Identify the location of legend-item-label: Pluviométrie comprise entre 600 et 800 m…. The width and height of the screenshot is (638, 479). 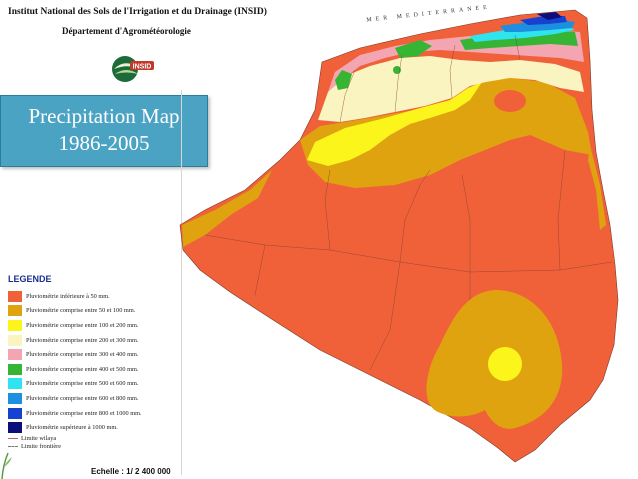
(82, 398).